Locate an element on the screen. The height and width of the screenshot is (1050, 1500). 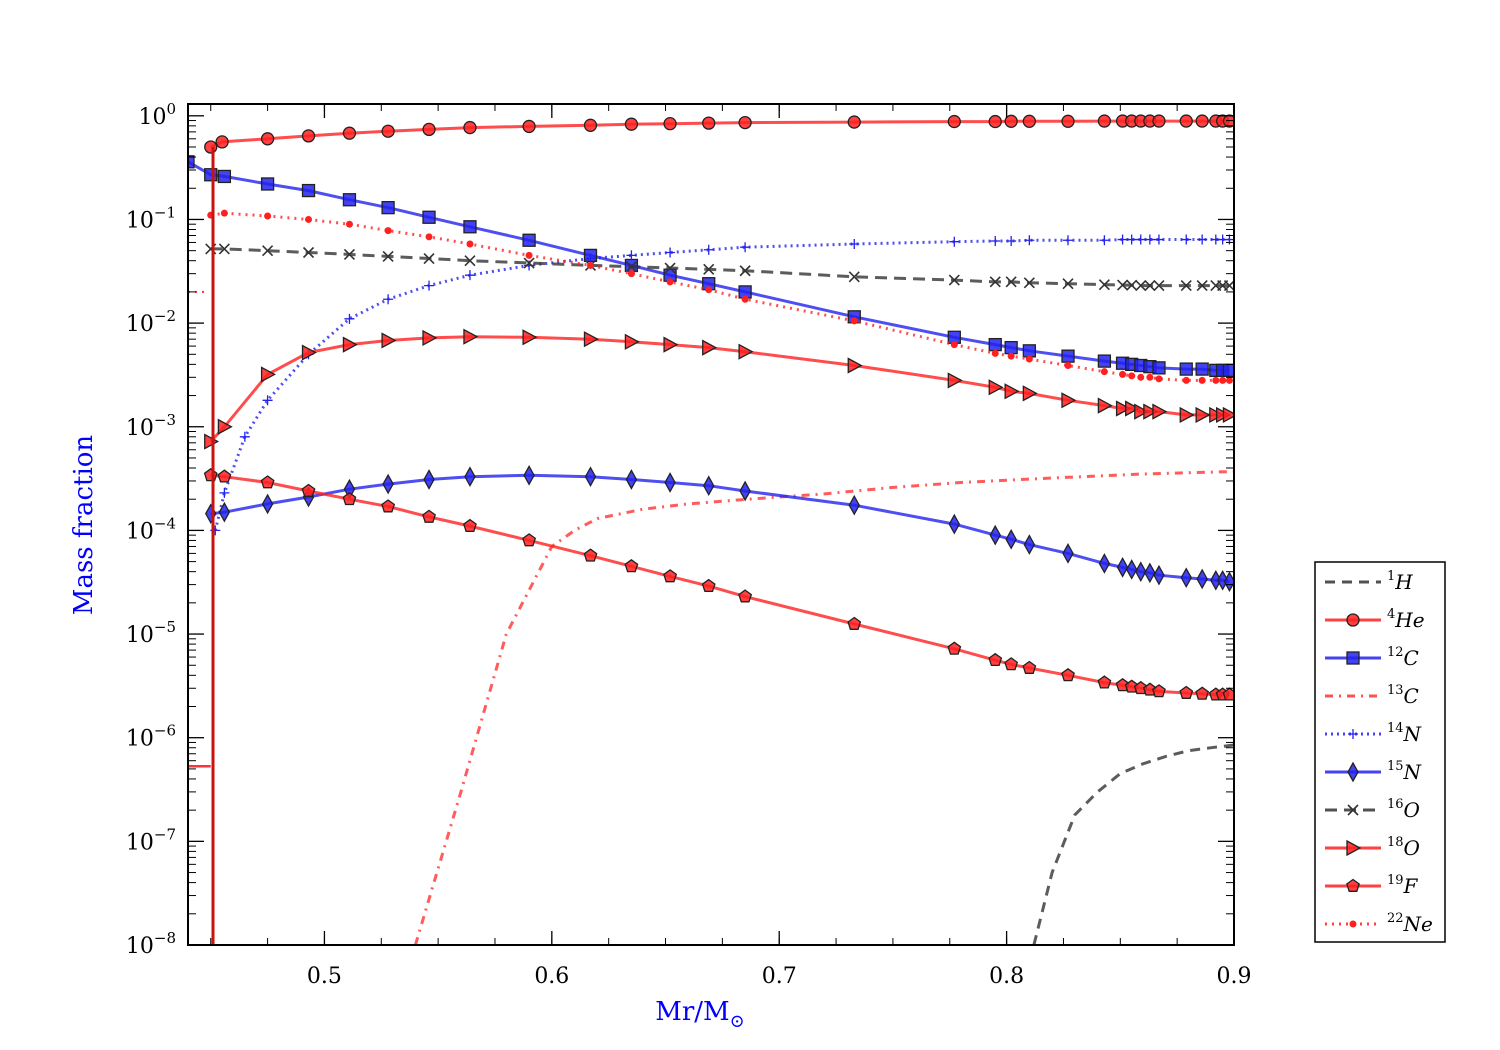
legend-label: 18O is located at coordinates (1403, 847).